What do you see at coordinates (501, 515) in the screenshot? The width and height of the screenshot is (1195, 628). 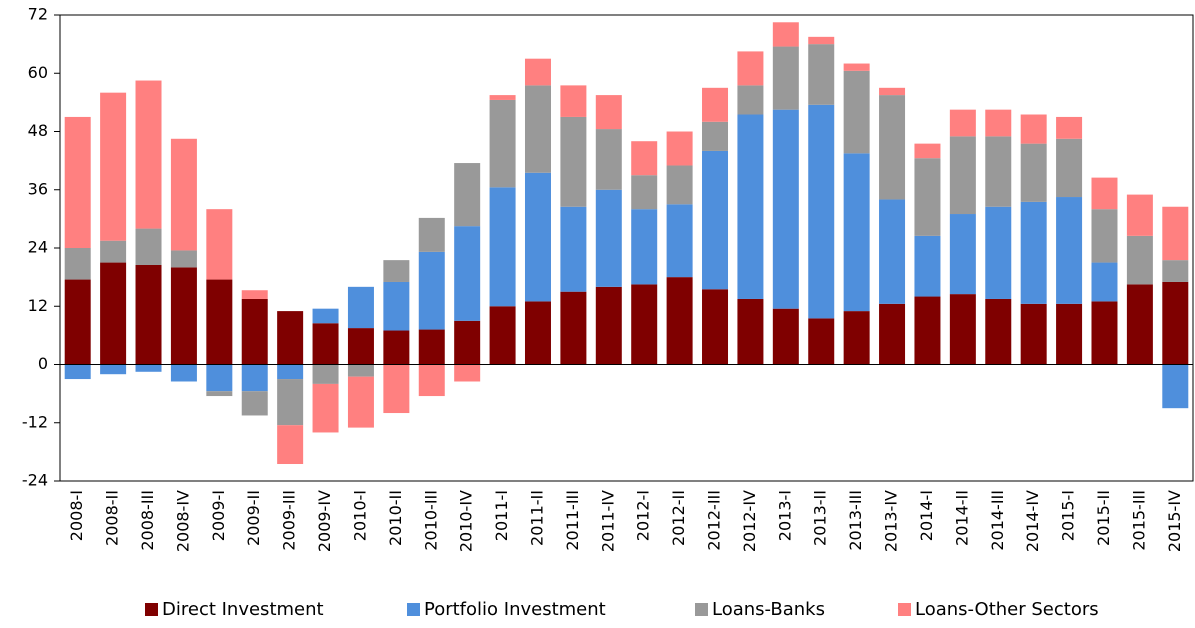 I see `x-tick-label: 2011-I` at bounding box center [501, 515].